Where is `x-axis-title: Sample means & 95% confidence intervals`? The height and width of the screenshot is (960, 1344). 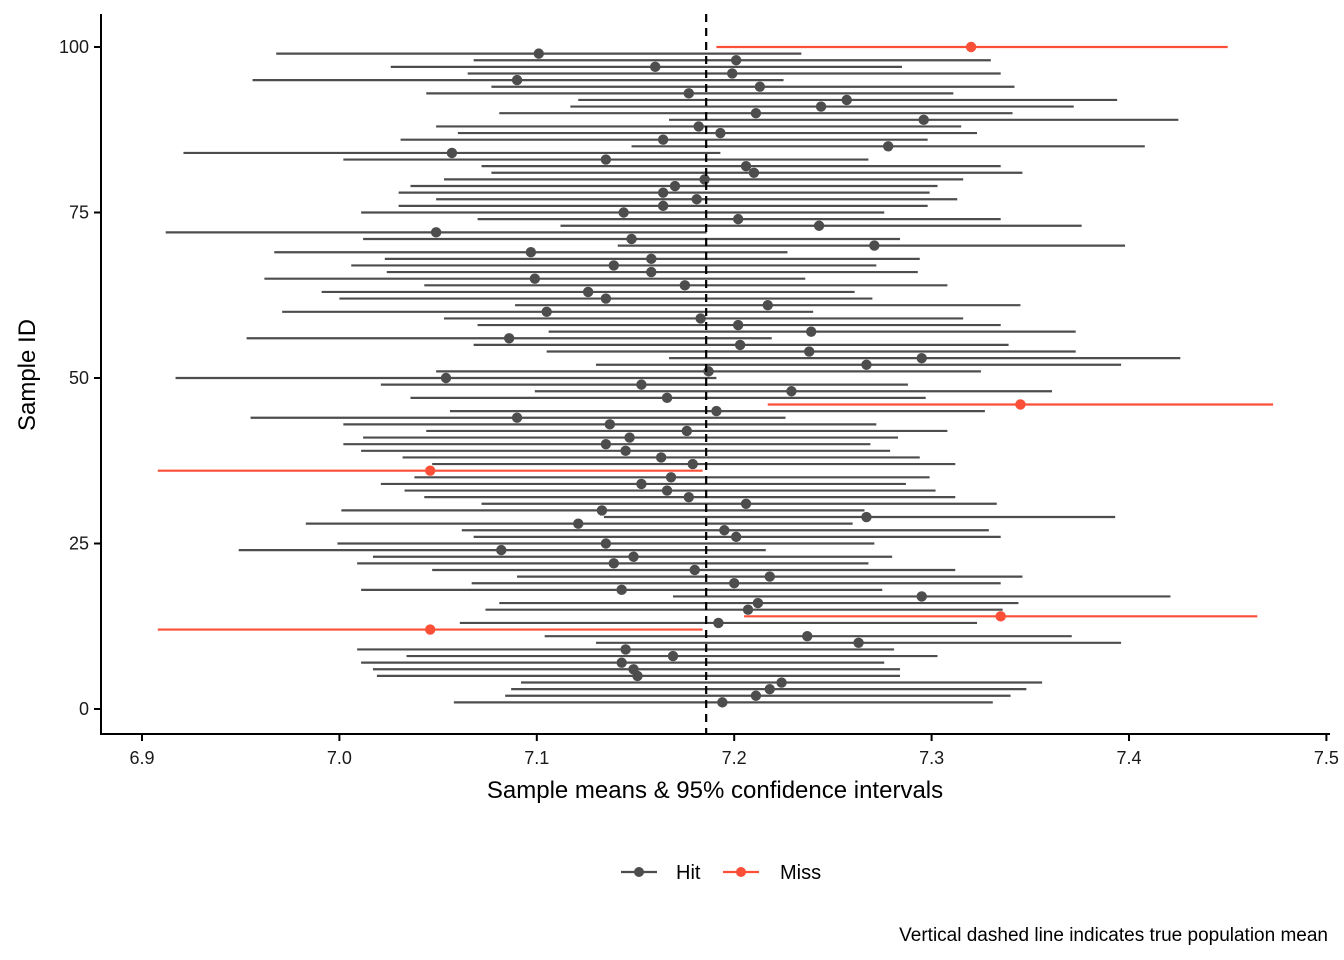 x-axis-title: Sample means & 95% confidence intervals is located at coordinates (715, 790).